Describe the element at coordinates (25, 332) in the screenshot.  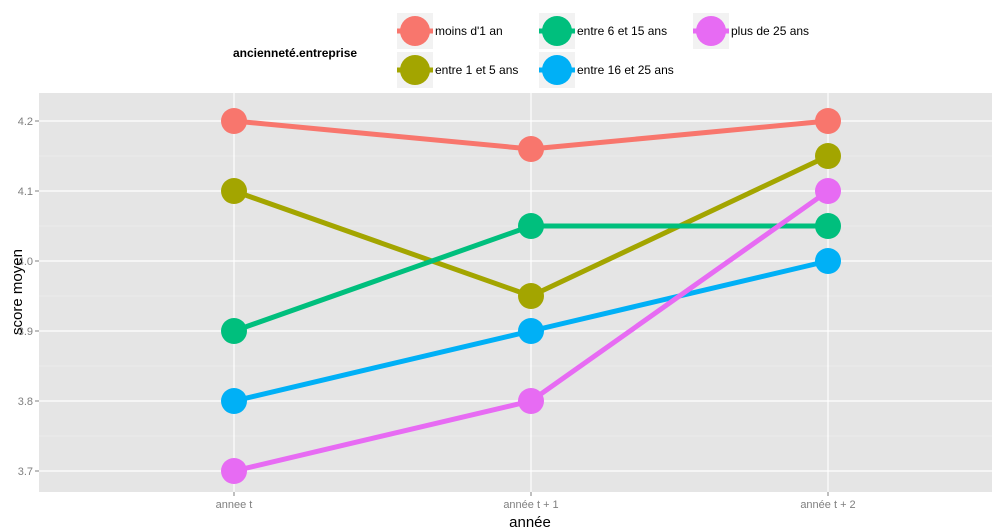
I see `y-tick-label: 3.9` at that location.